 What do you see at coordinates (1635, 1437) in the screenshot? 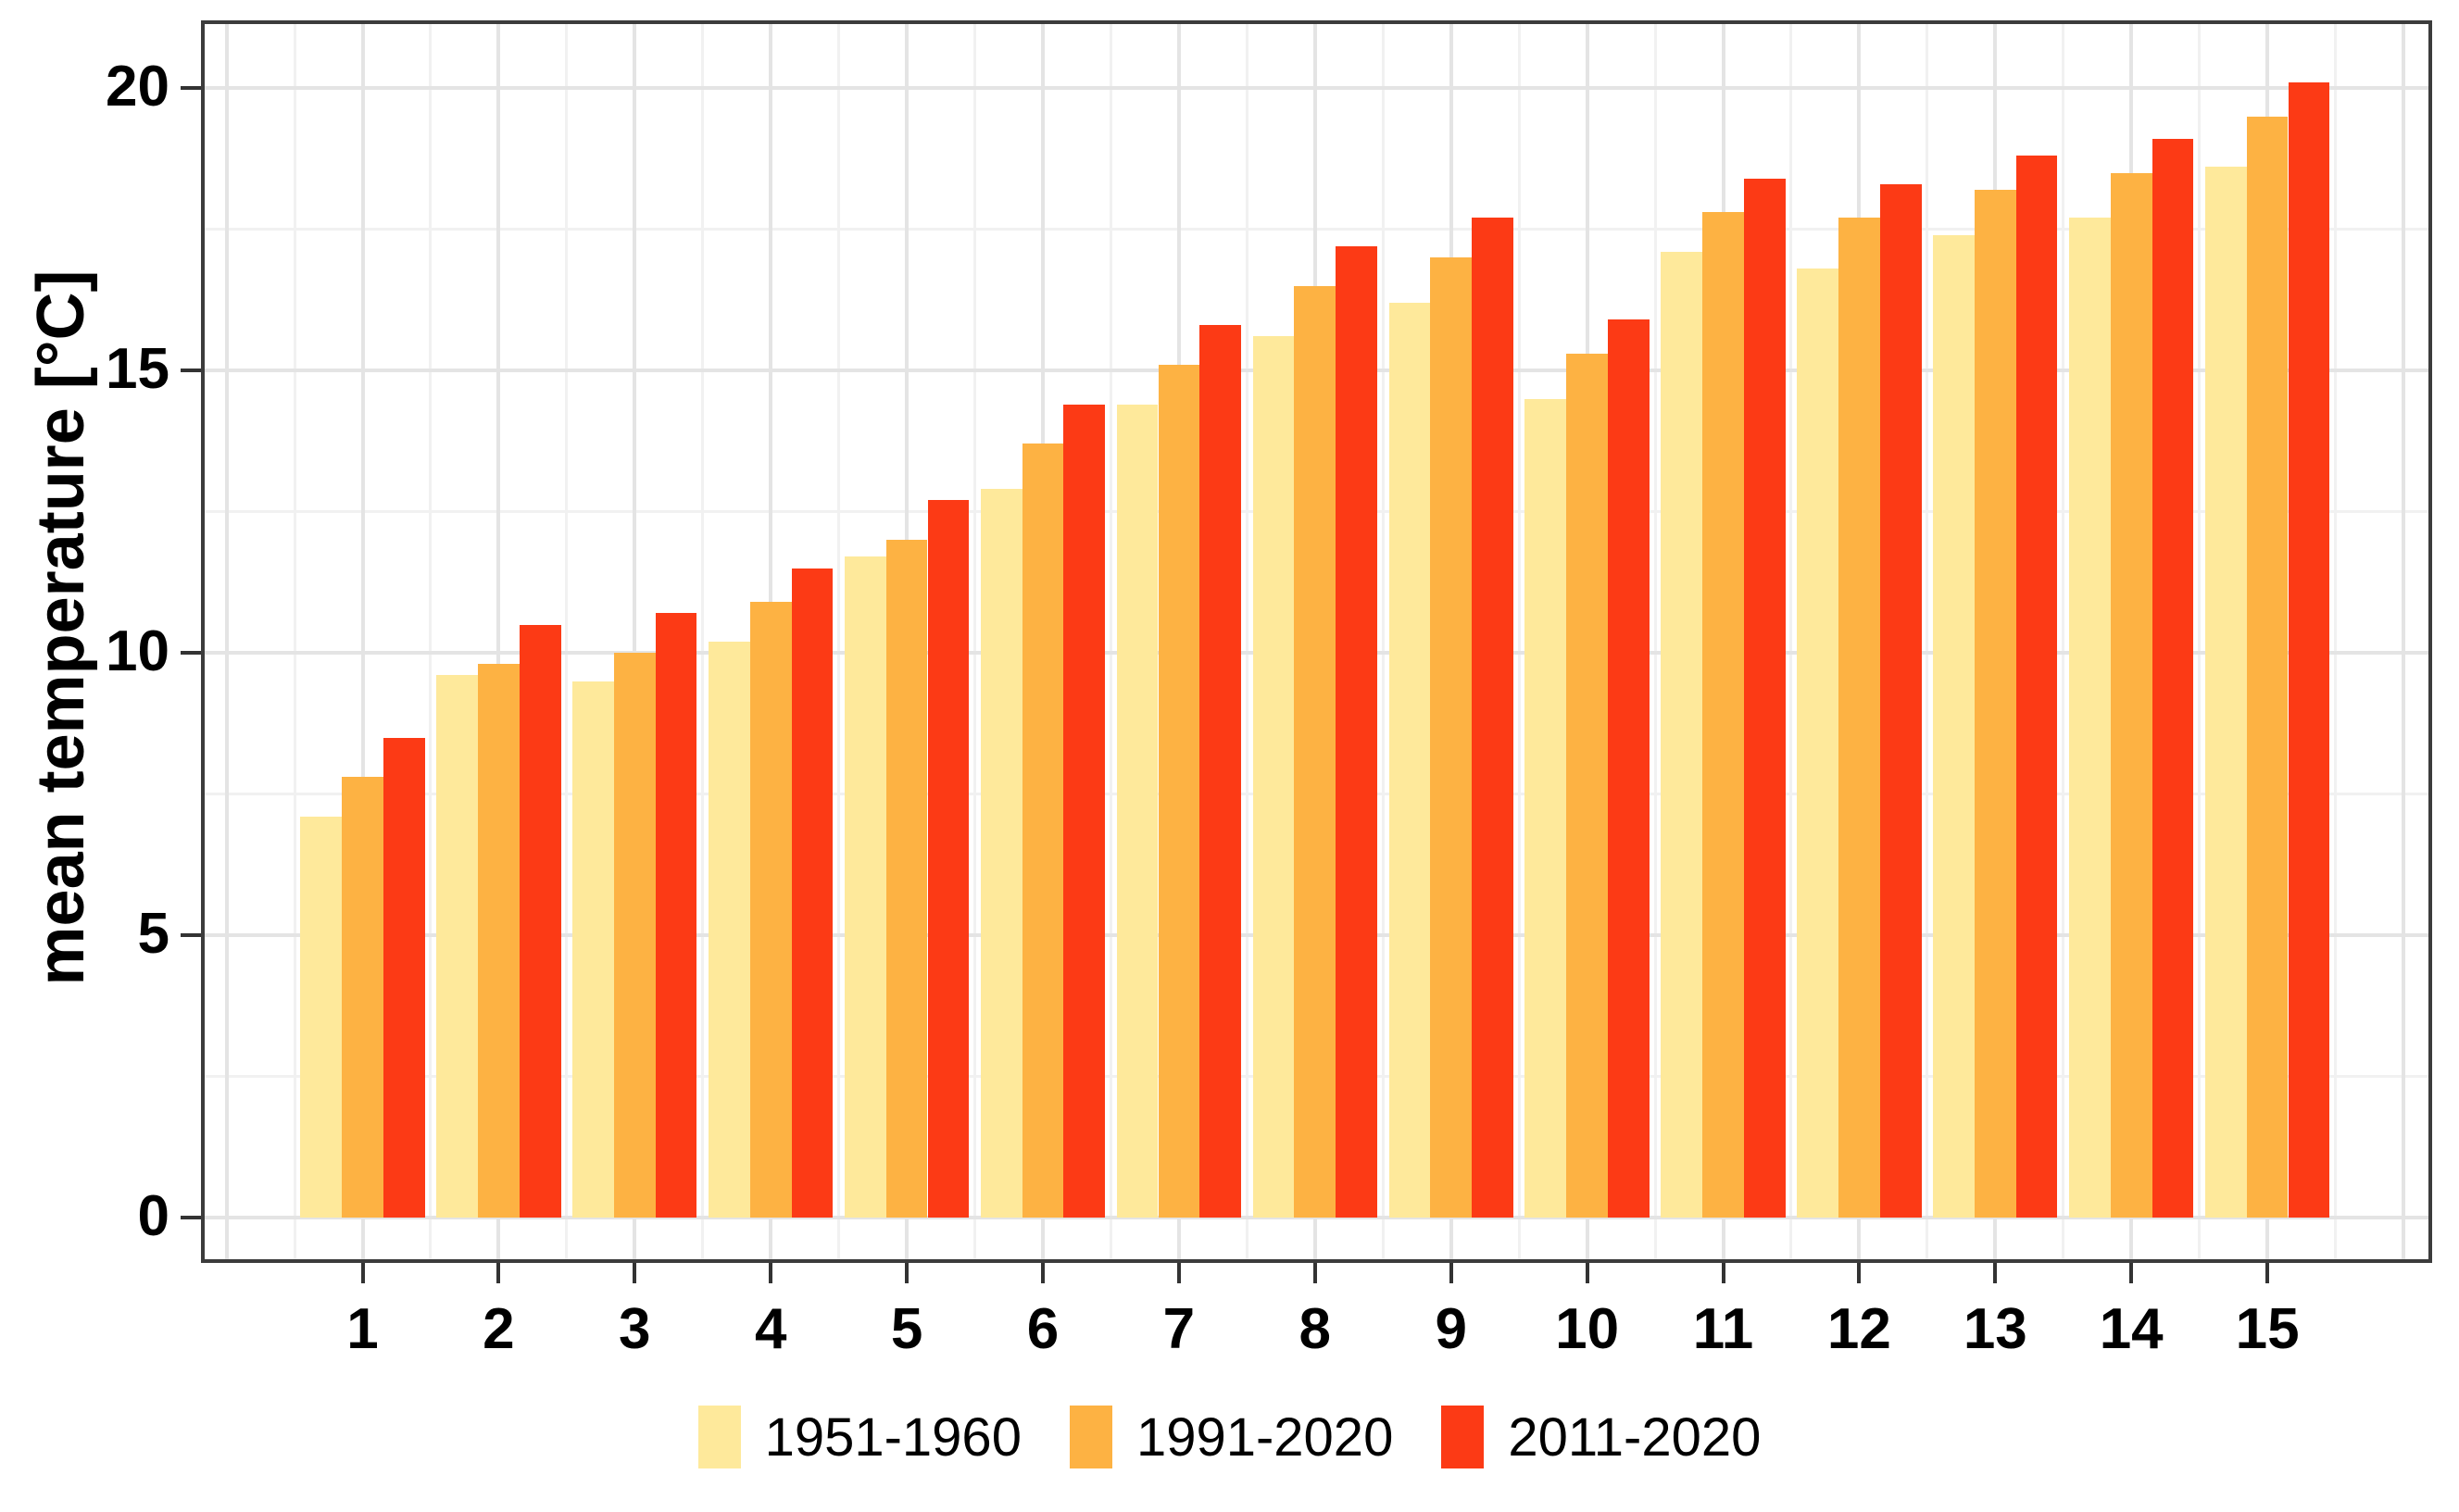
I see `legend-label: 2011-2020` at bounding box center [1635, 1437].